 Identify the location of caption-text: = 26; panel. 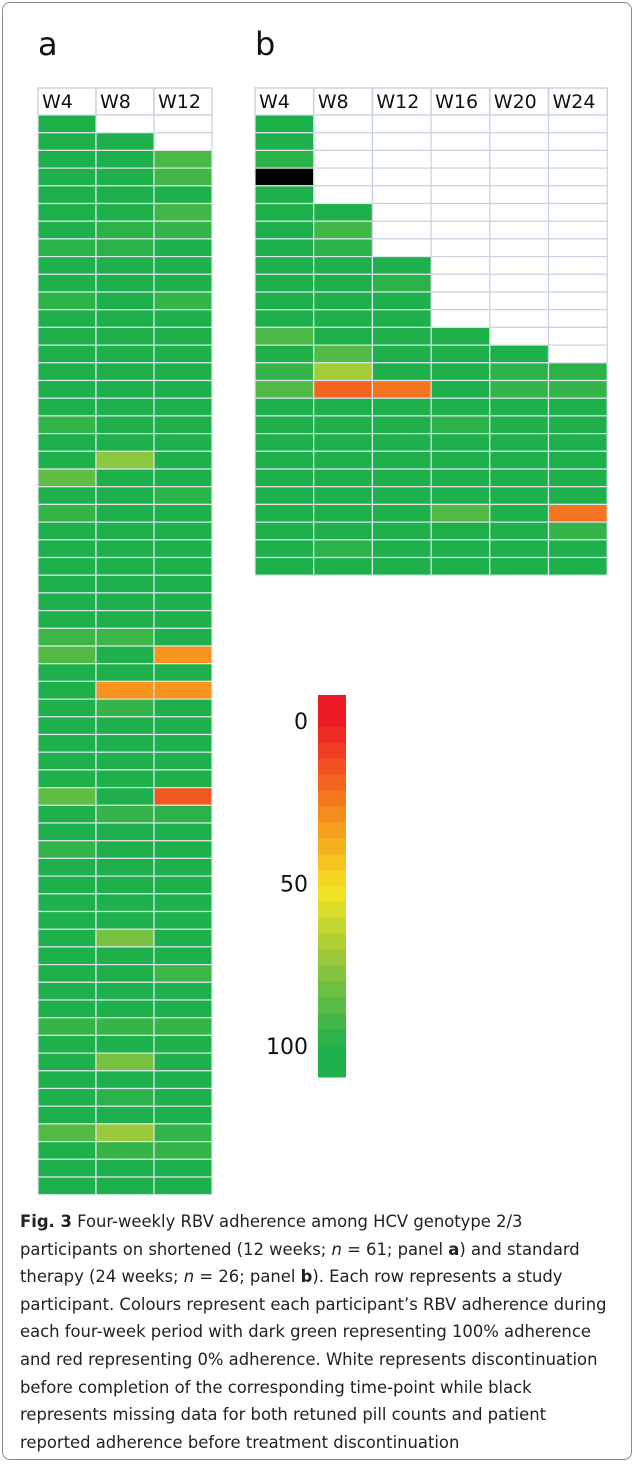
(247, 1277).